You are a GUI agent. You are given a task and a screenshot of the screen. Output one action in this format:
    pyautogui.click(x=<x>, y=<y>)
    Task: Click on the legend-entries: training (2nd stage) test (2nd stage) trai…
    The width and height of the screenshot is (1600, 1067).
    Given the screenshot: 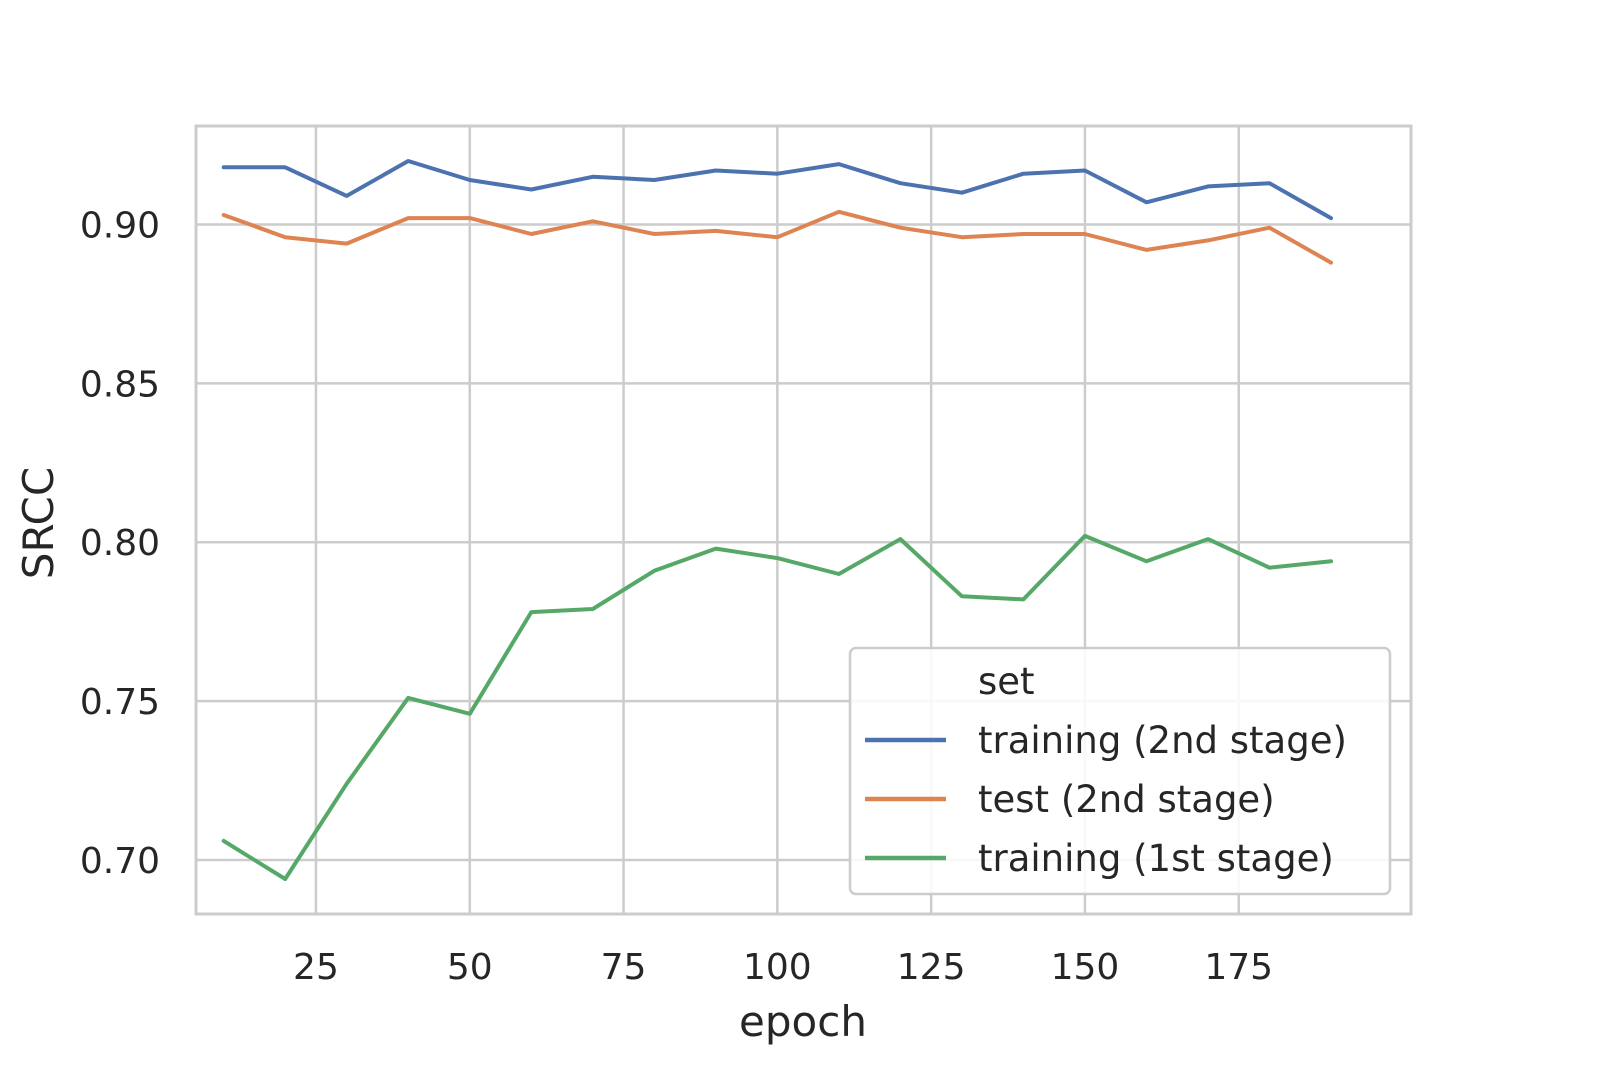 What is the action you would take?
    pyautogui.click(x=1106, y=799)
    